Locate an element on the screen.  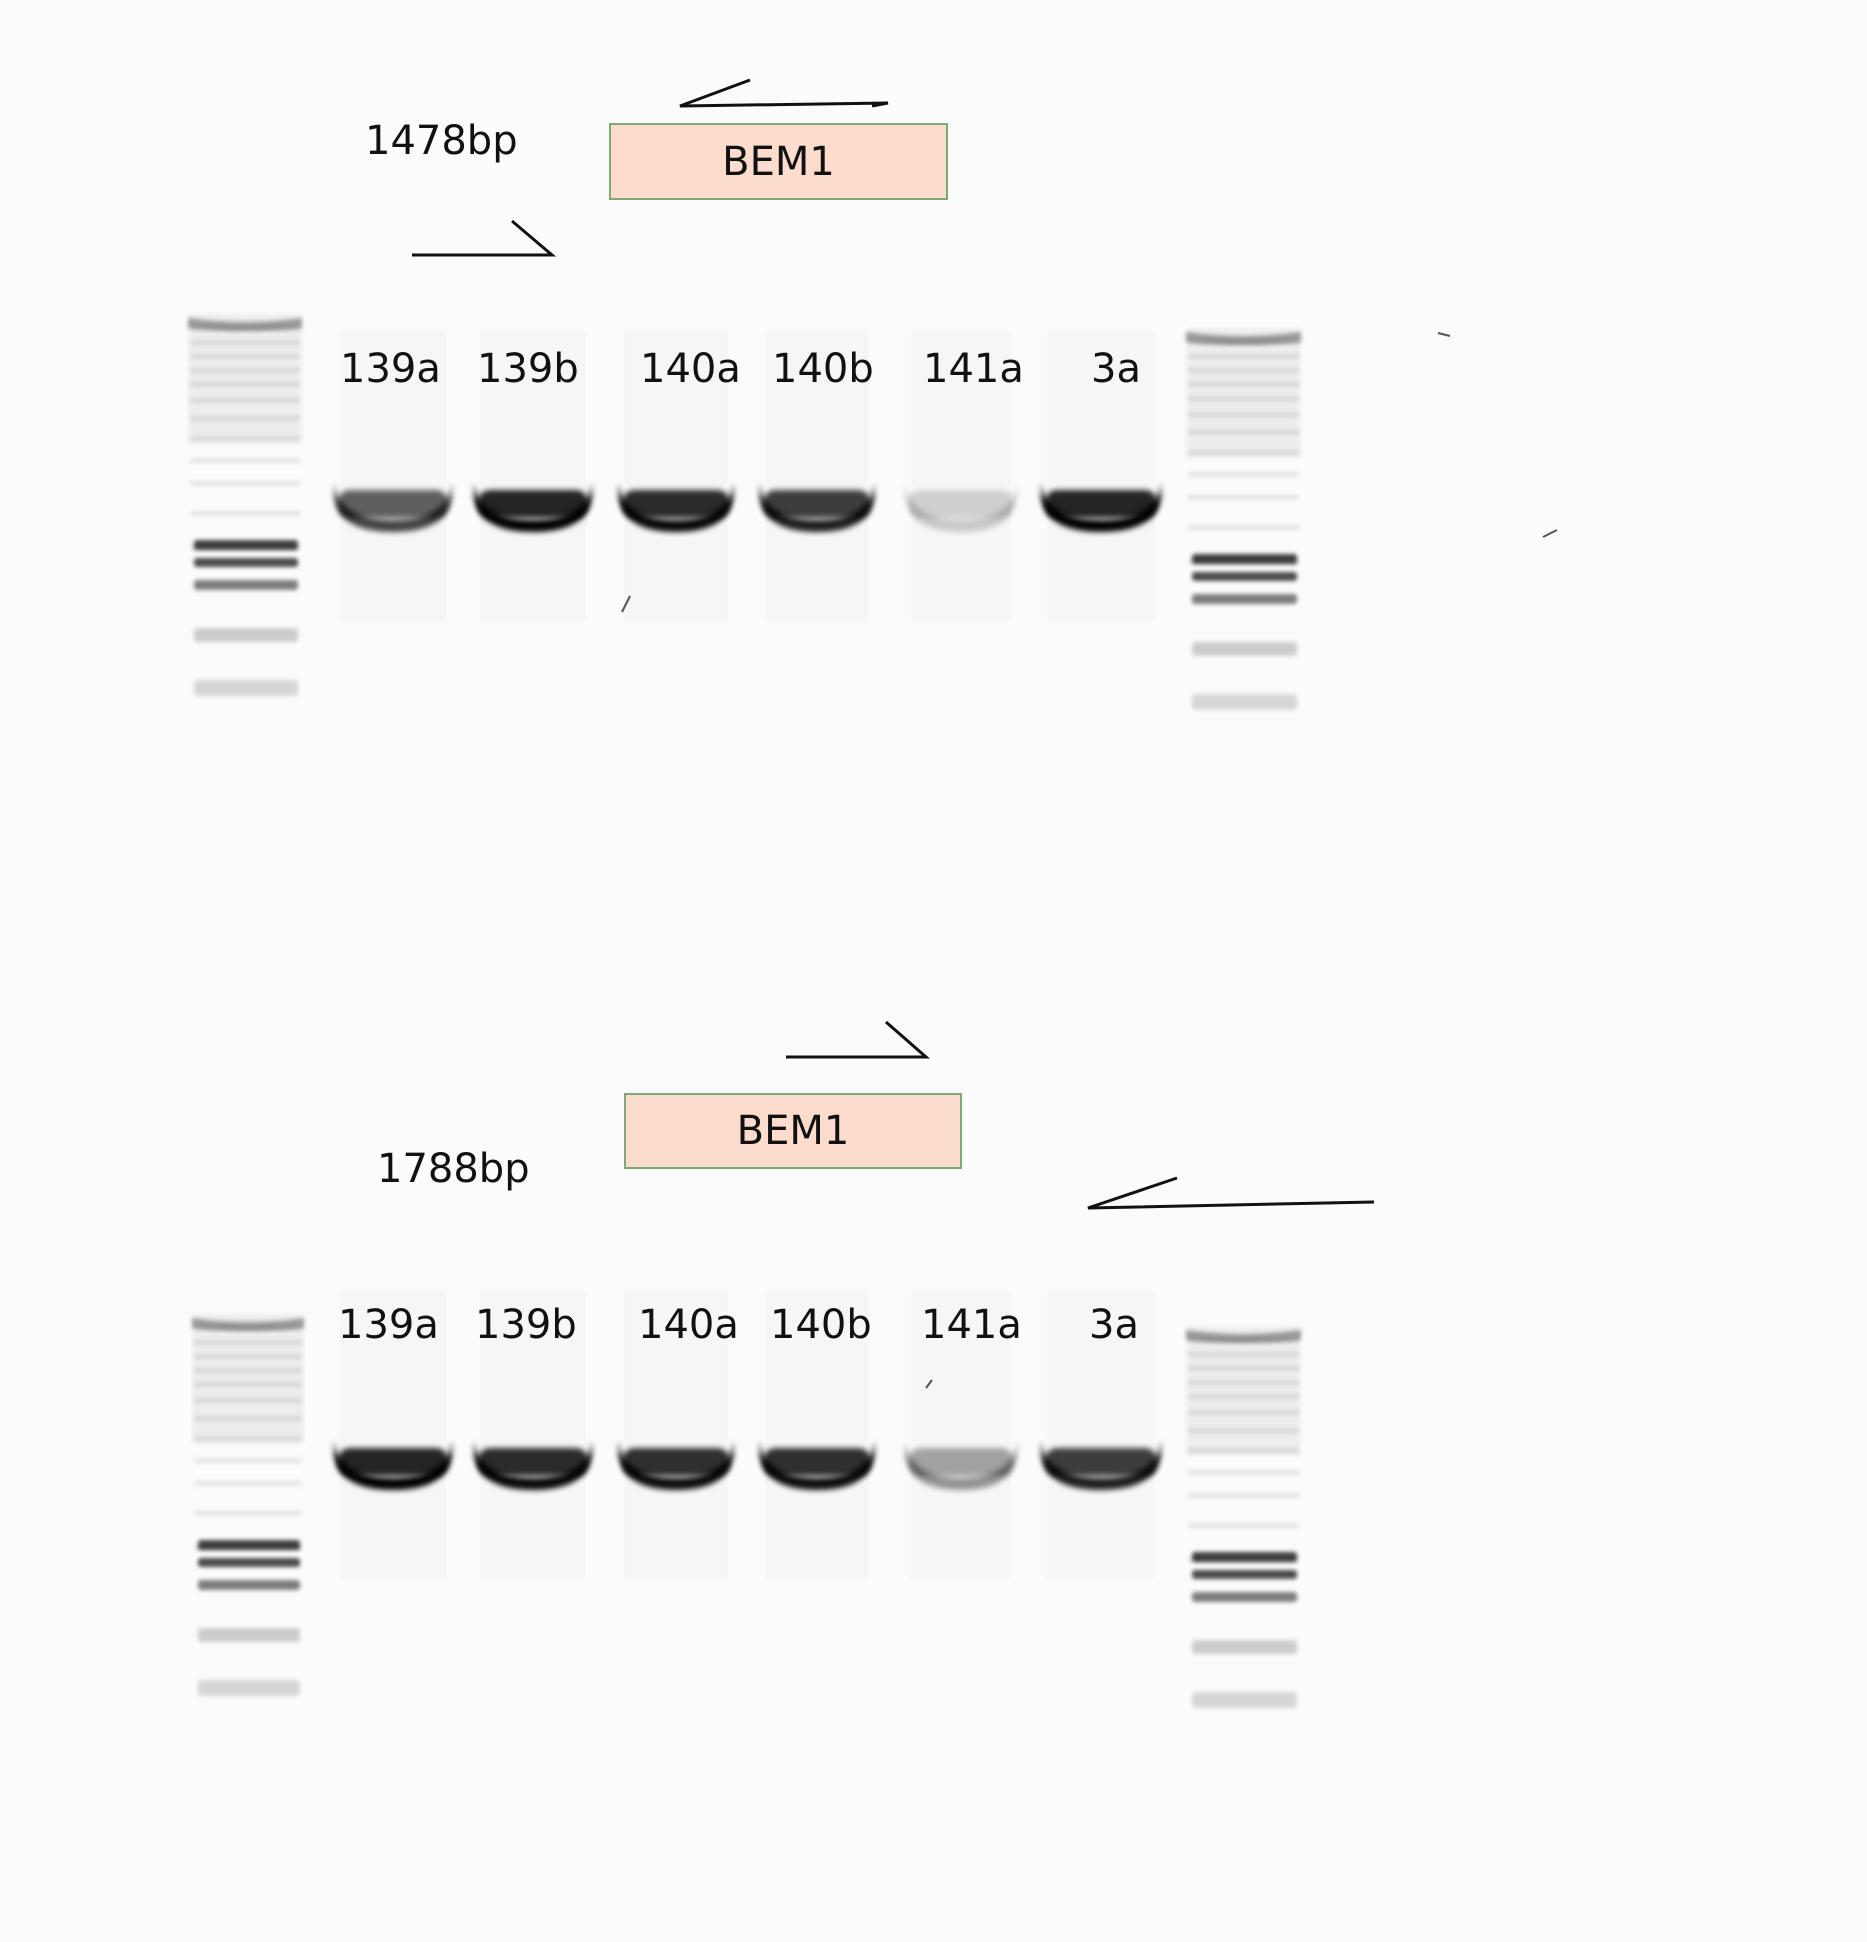
gene-label-2: BEM1 is located at coordinates (793, 1131).